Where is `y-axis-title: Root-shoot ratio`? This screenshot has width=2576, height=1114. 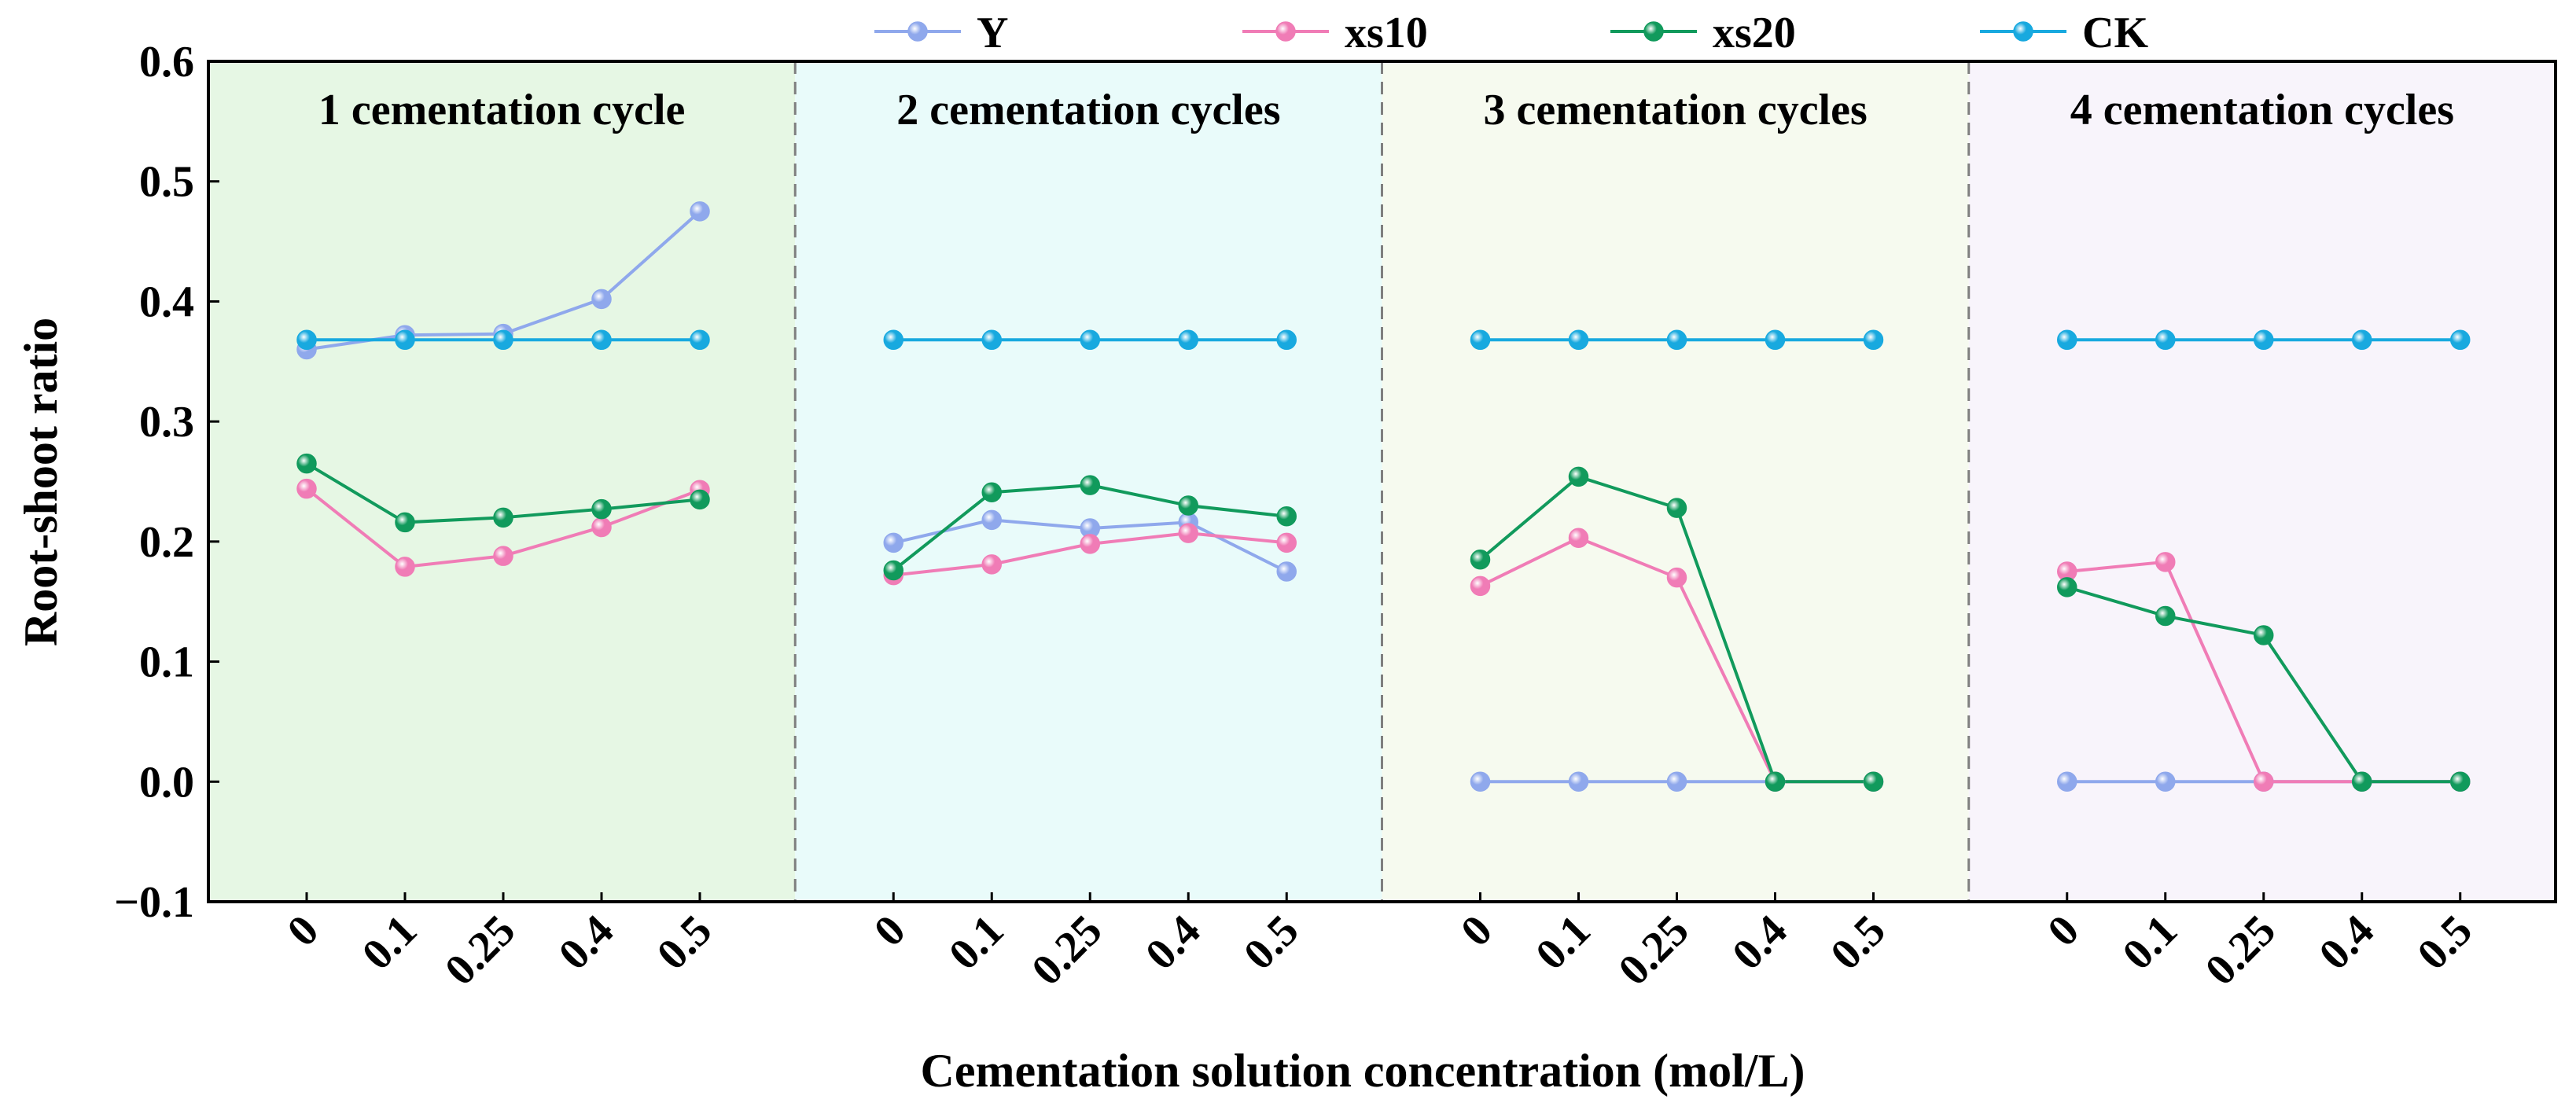 y-axis-title: Root-shoot ratio is located at coordinates (41, 482).